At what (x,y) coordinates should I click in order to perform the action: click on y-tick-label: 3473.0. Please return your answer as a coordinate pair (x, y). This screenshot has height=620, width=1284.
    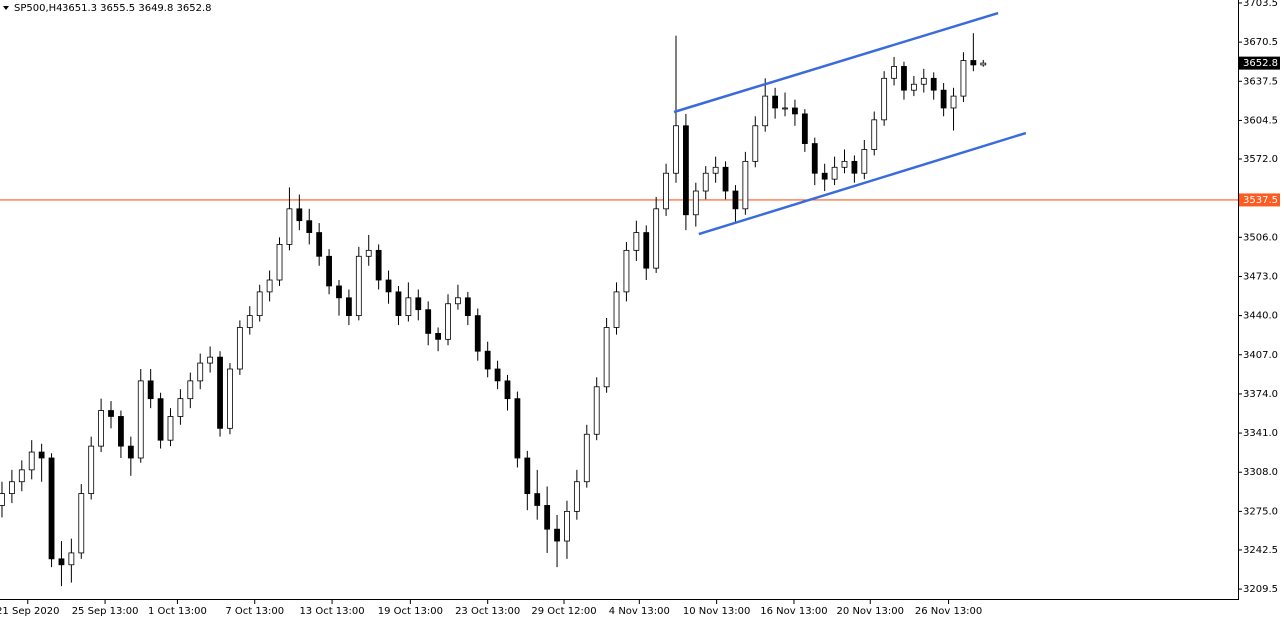
    Looking at the image, I should click on (1260, 276).